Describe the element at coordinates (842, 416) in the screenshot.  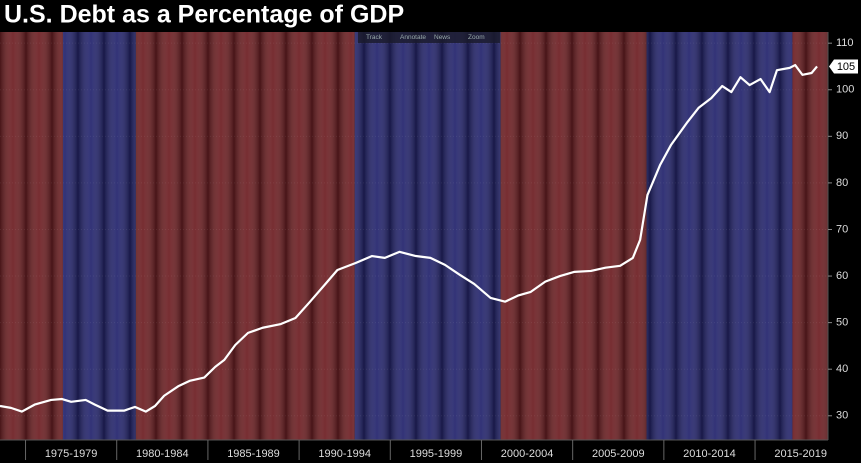
I see `y-tick-label: 30` at that location.